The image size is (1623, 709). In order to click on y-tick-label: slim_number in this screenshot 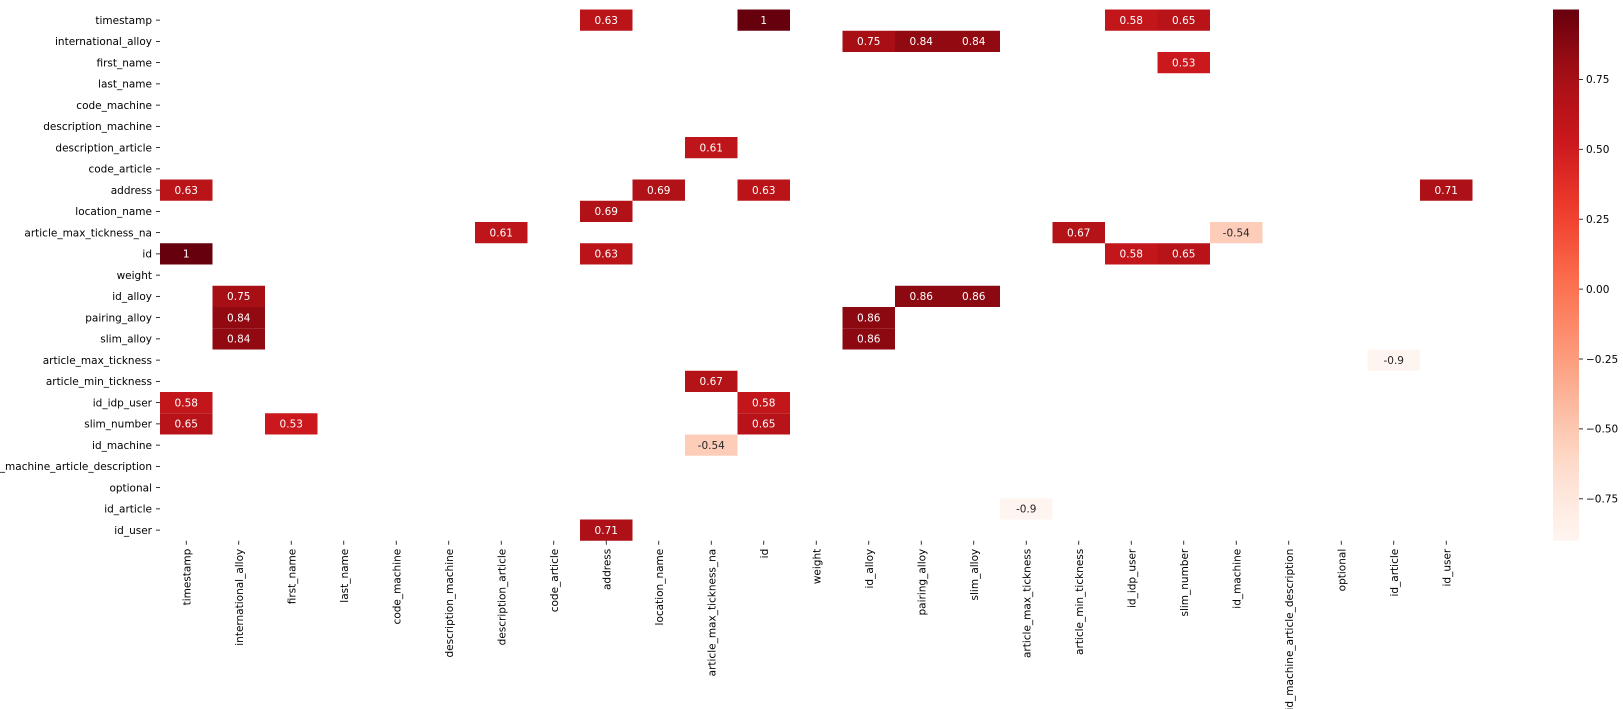, I will do `click(118, 425)`.